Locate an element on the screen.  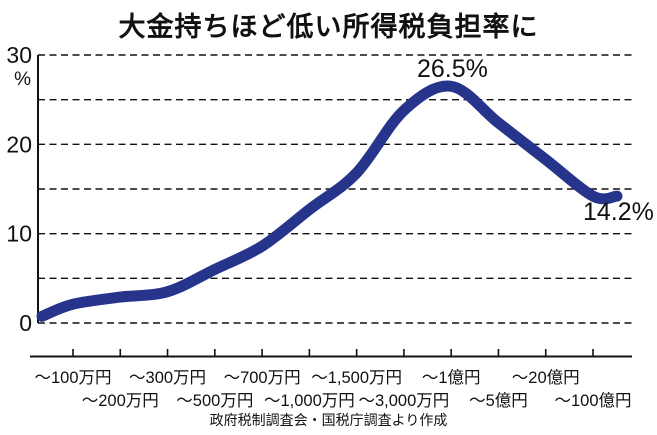
chart-title: 大金持ちほど低い所得税負担率に is located at coordinates (328, 27).